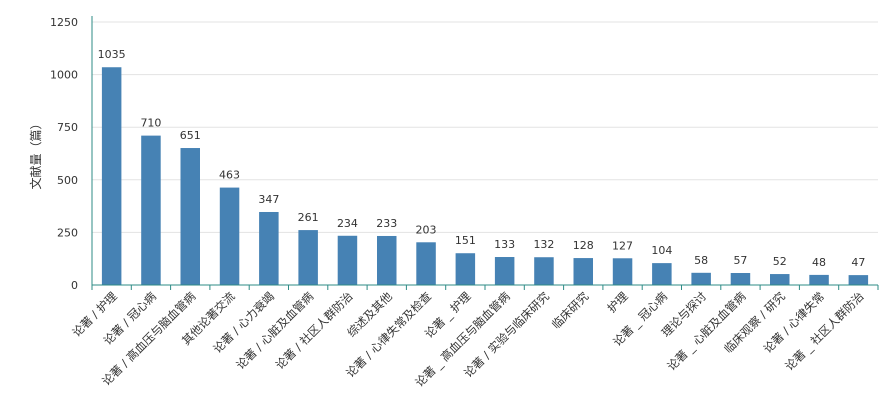 The height and width of the screenshot is (406, 888). Describe the element at coordinates (465, 240) in the screenshot. I see `data-label: 151` at that location.